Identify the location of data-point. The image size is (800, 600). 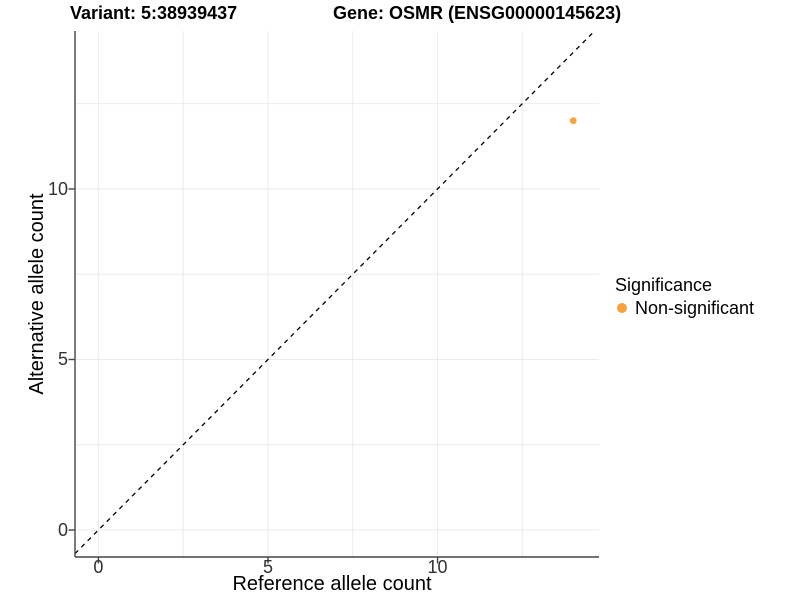
(573, 121).